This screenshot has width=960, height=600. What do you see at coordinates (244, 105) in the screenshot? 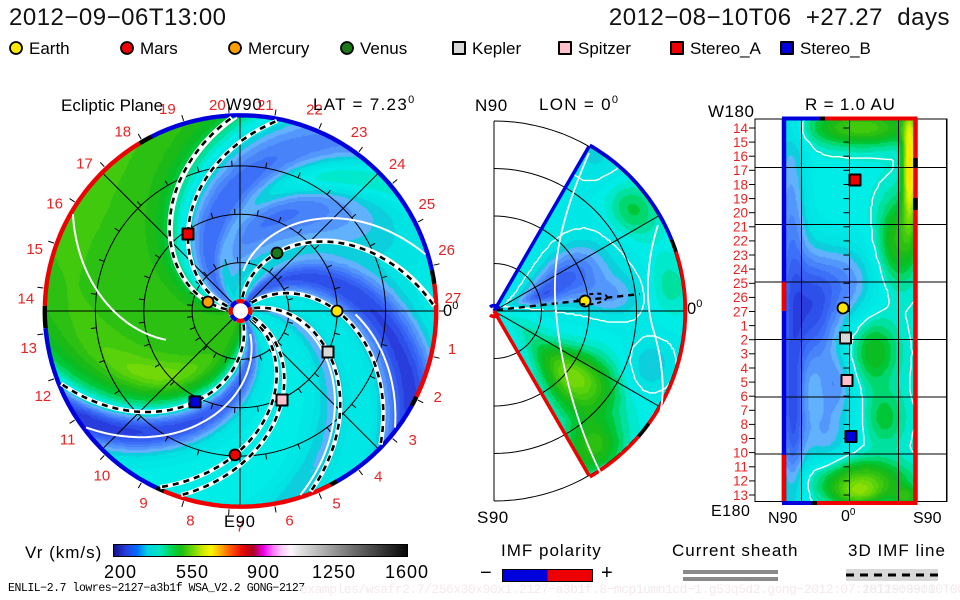
I see `svg-text: W90` at bounding box center [244, 105].